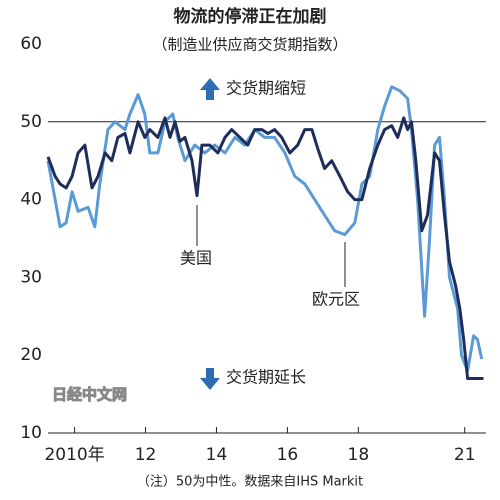 Image resolution: width=500 pixels, height=500 pixels. What do you see at coordinates (288, 455) in the screenshot?
I see `x-tick-label: 16` at bounding box center [288, 455].